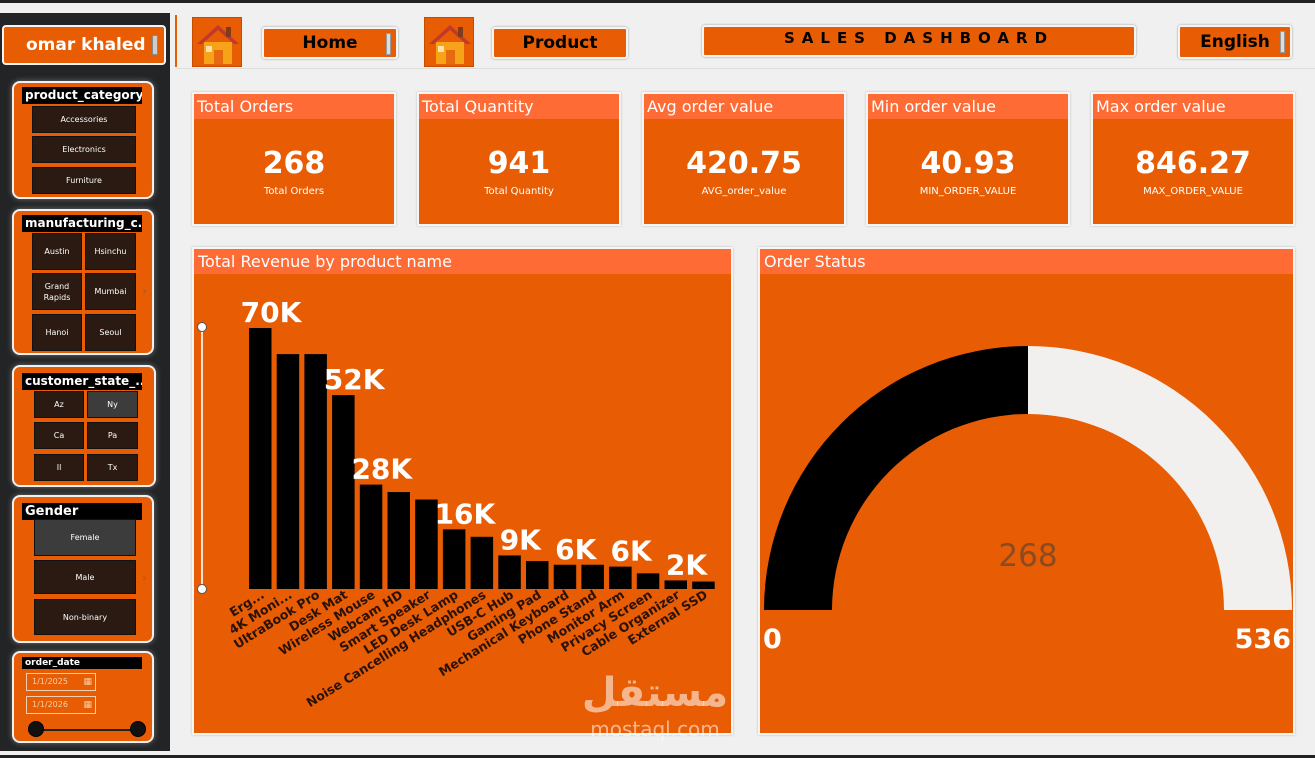 This screenshot has height=758, width=1315. I want to click on filter-option-electronics: Electronics, so click(84, 149).